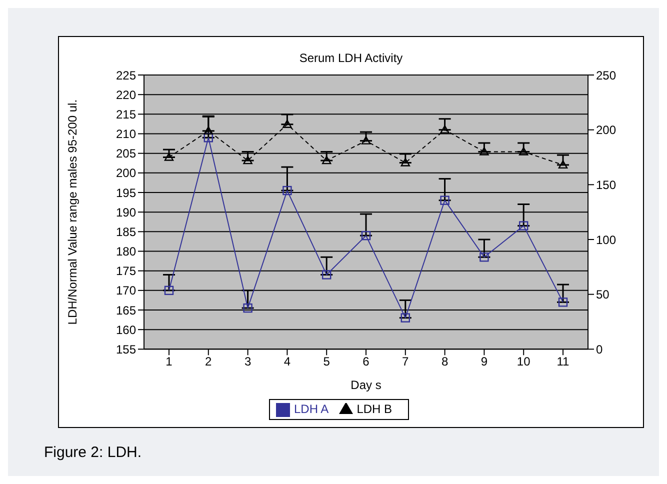 The height and width of the screenshot is (484, 667). What do you see at coordinates (126, 153) in the screenshot?
I see `y-tick-label: 205` at bounding box center [126, 153].